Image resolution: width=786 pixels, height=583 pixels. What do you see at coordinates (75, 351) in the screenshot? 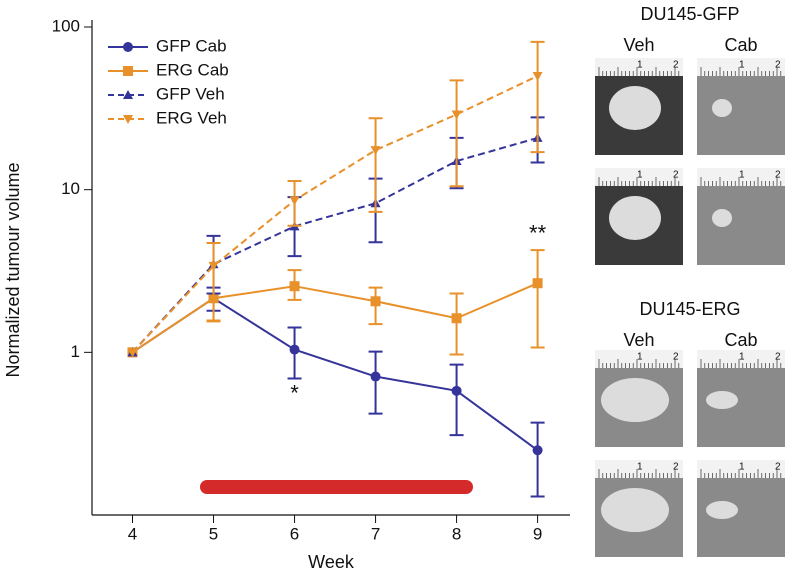
I see `y-tick-label: 1` at bounding box center [75, 351].